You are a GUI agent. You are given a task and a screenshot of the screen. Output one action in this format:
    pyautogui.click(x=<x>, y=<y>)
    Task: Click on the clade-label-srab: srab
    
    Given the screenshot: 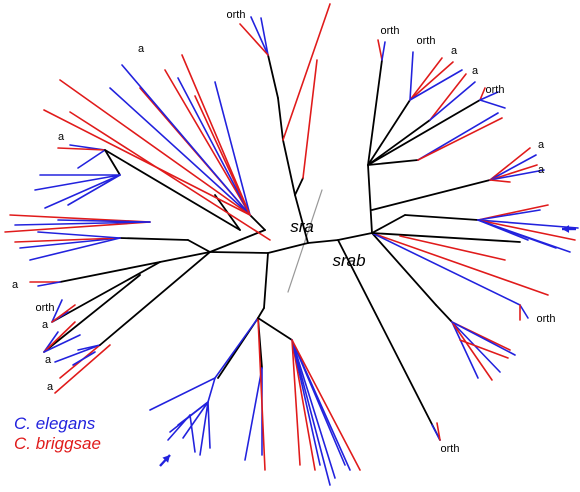 What is the action you would take?
    pyautogui.click(x=348, y=260)
    